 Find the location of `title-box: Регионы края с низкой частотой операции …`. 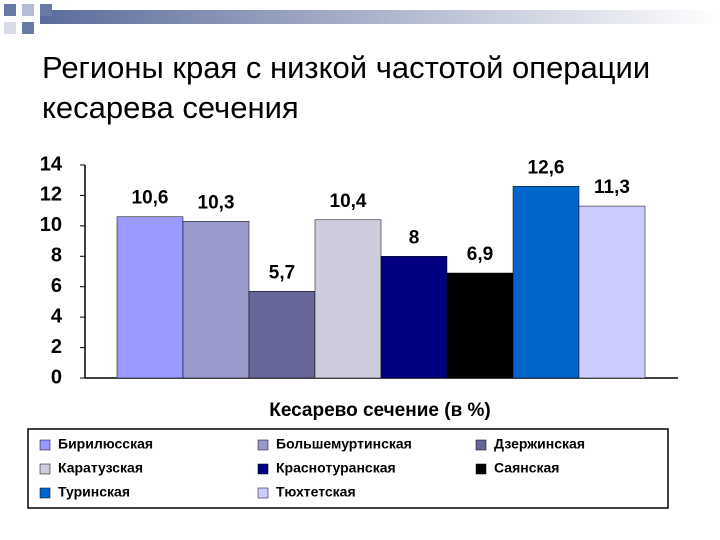

title-box: Регионы края с низкой частотой операции … is located at coordinates (346, 87).